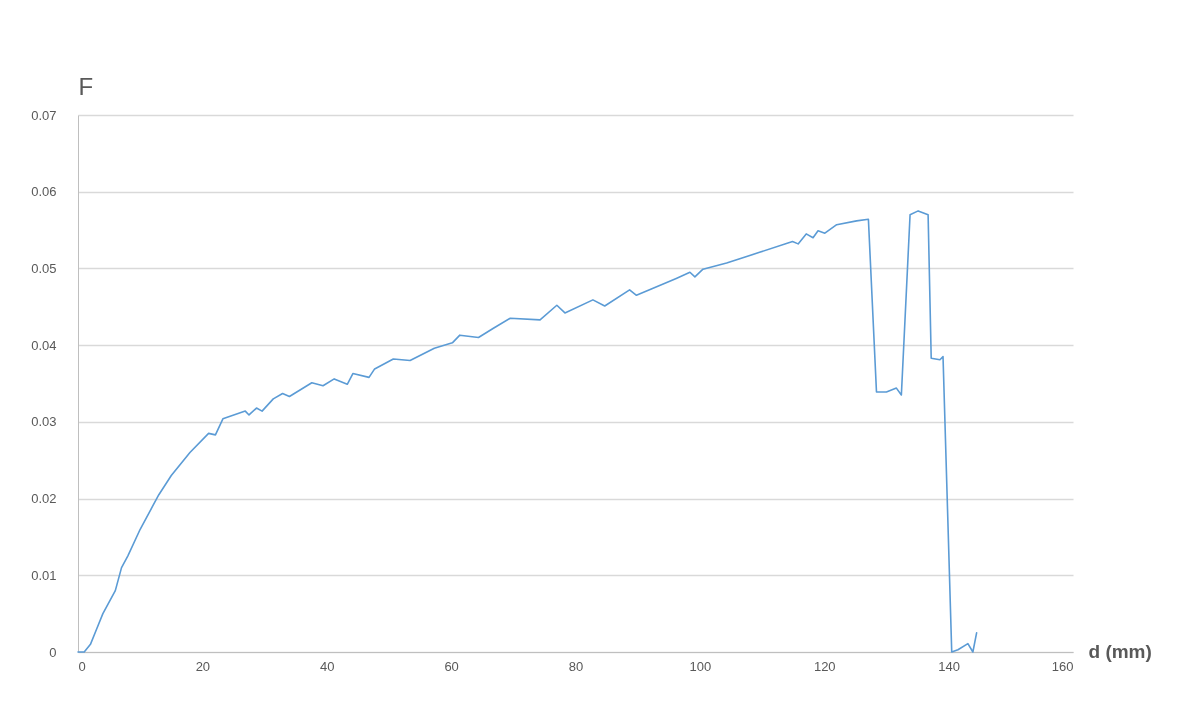 Image resolution: width=1187 pixels, height=728 pixels. I want to click on y-axis-title: F, so click(86, 86).